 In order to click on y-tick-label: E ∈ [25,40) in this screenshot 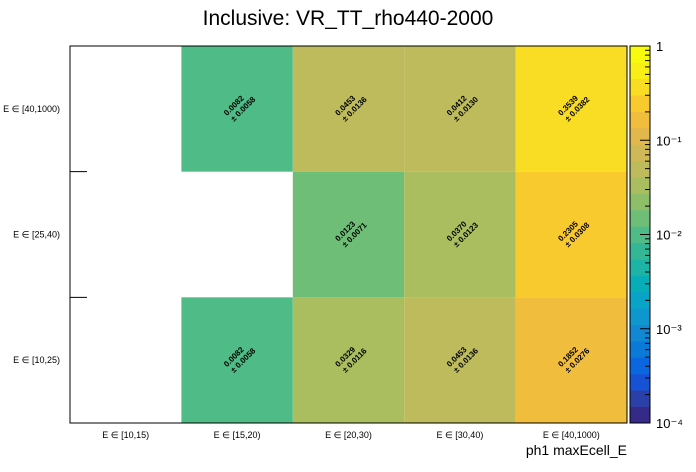, I will do `click(36, 235)`.